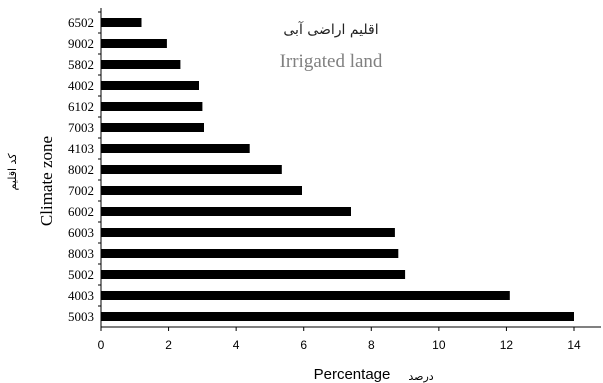  Describe the element at coordinates (168, 345) in the screenshot. I see `x-tick-label: 2` at that location.